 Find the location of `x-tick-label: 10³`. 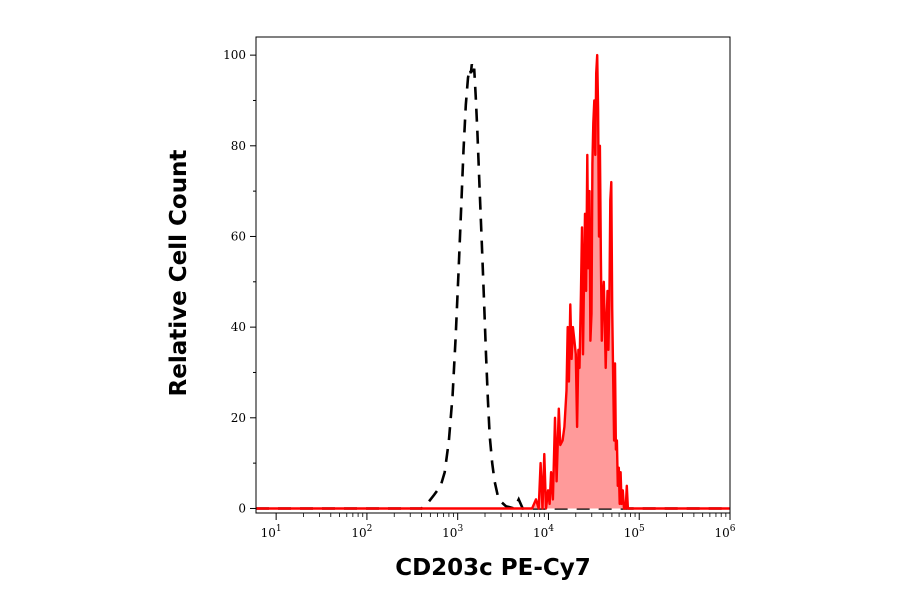

x-tick-label: 10³ is located at coordinates (452, 532).